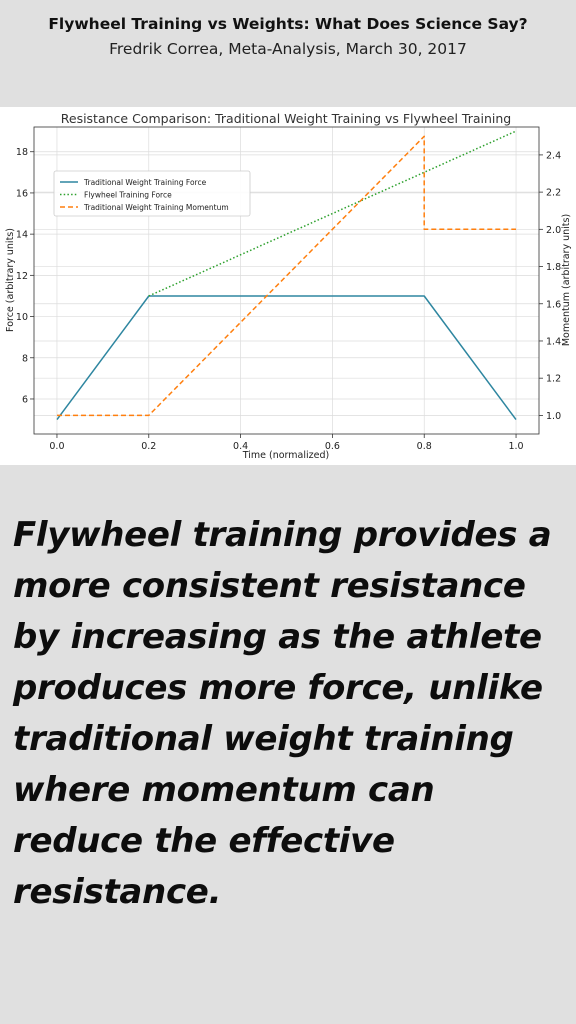  I want to click on y2-tick-label: 1.2, so click(553, 379).